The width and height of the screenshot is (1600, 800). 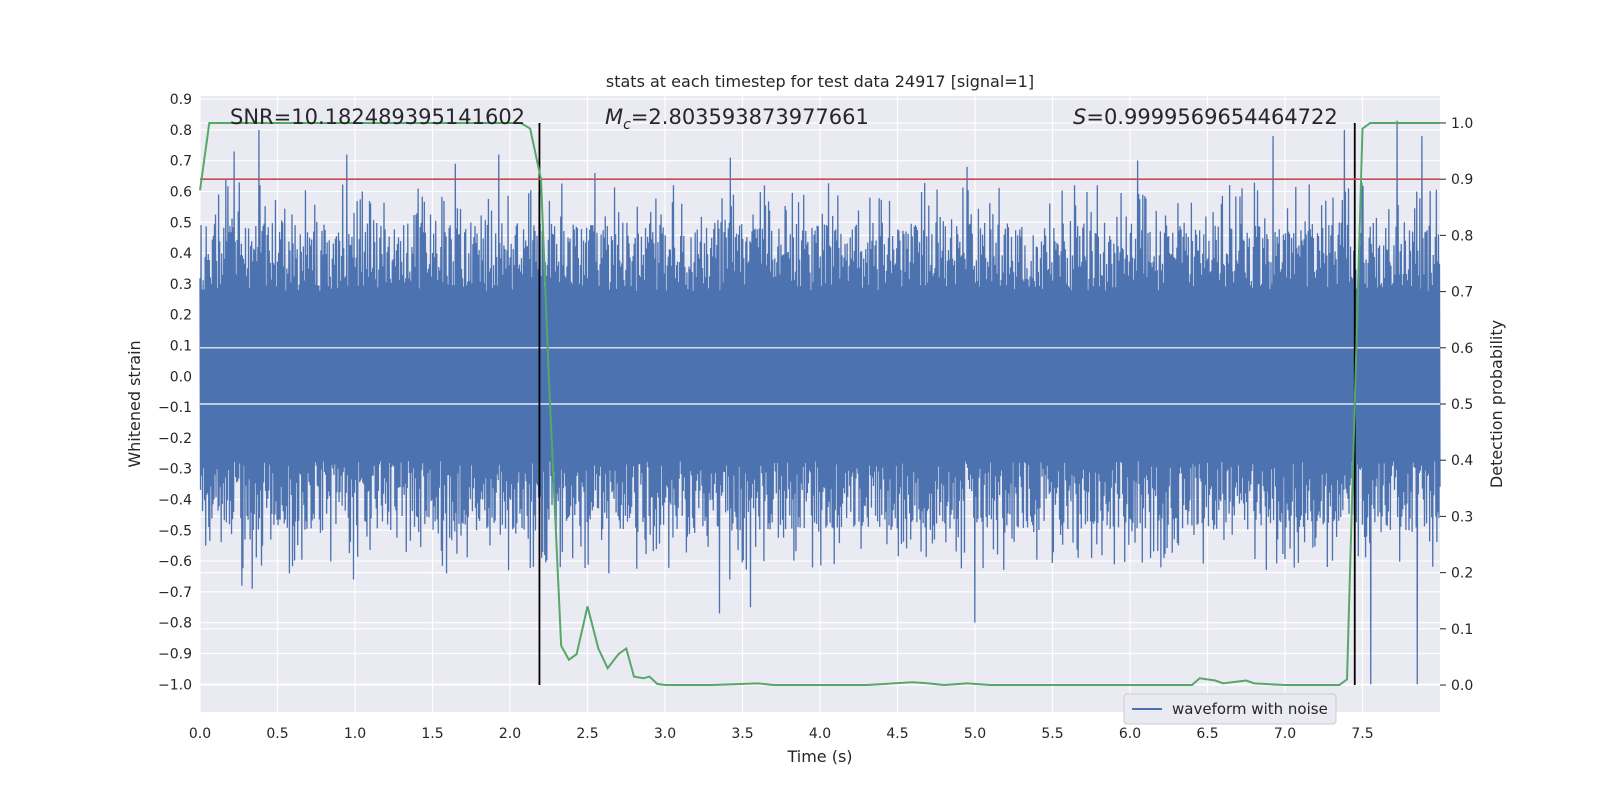 I want to click on y-left-tick-label: −0.8, so click(x=175, y=624).